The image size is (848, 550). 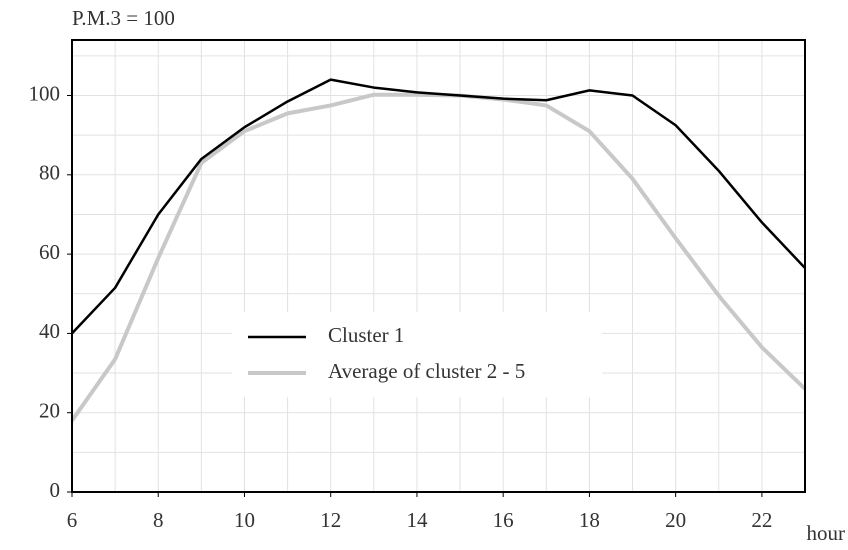 I want to click on x-tick-label: 18, so click(x=589, y=520).